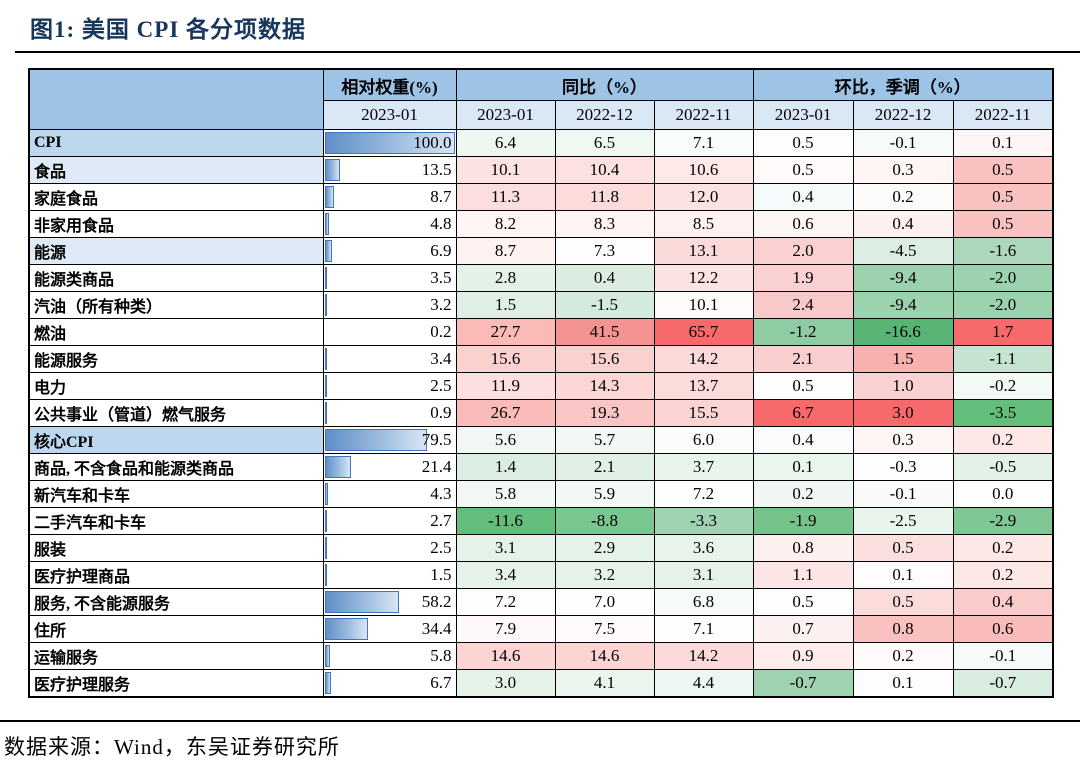 The width and height of the screenshot is (1080, 769). I want to click on value-cell: 7.0, so click(604, 602).